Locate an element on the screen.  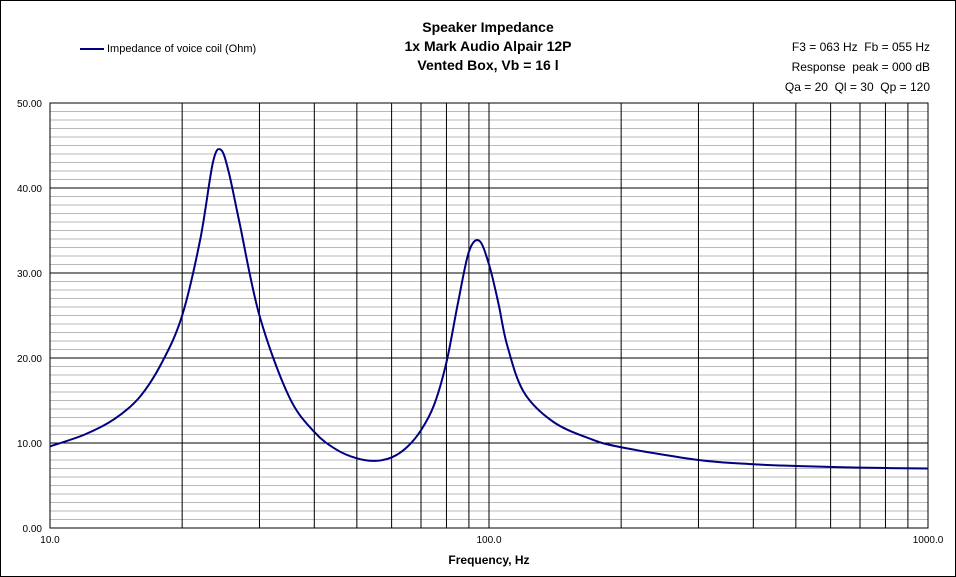
chart-legend: Impedance of voice coil (Ohm) is located at coordinates (168, 49).